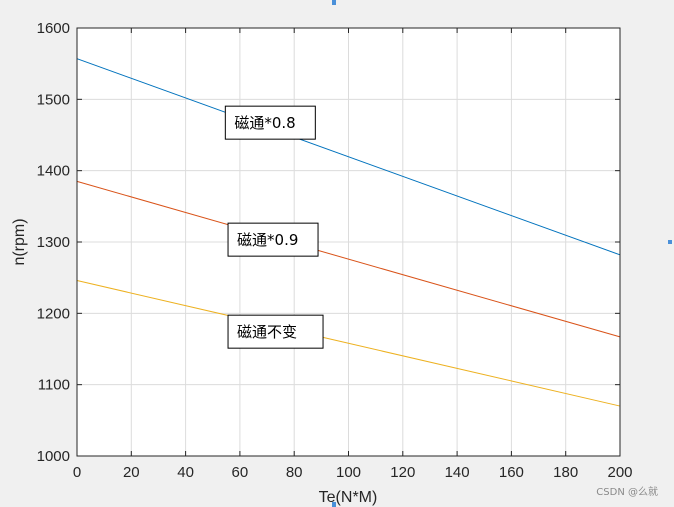  Describe the element at coordinates (53, 171) in the screenshot. I see `y-tick-label: 1400` at that location.